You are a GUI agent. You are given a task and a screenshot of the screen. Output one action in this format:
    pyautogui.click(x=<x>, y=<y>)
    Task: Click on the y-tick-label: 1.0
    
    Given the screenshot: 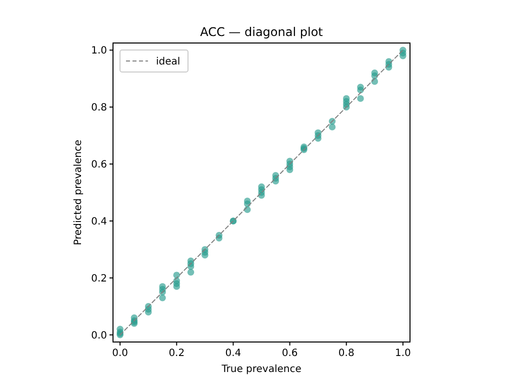 What is the action you would take?
    pyautogui.click(x=99, y=51)
    